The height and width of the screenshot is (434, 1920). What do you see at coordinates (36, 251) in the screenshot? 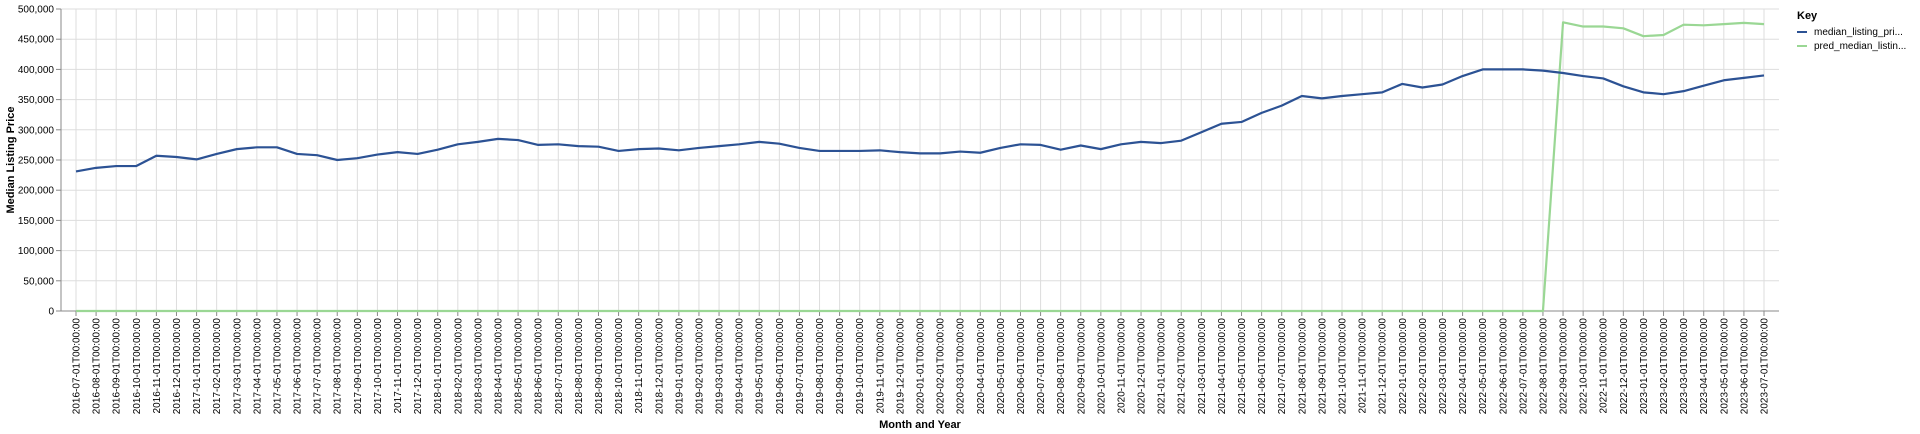
I see `y-tick-label: 100,000` at bounding box center [36, 251].